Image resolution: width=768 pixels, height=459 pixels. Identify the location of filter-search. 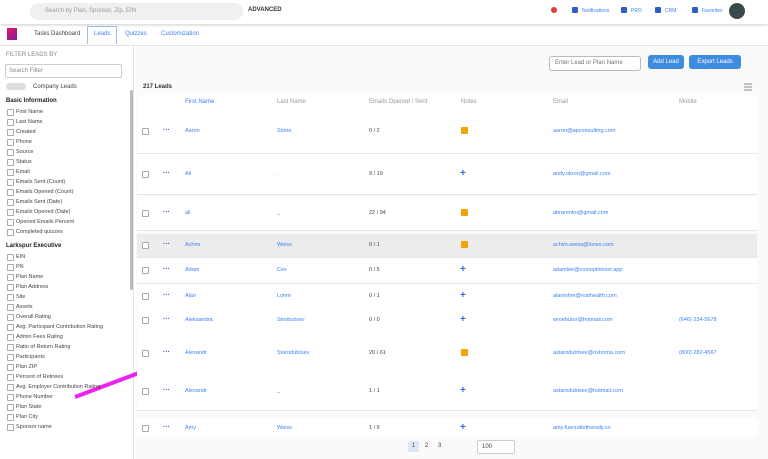
(63, 71).